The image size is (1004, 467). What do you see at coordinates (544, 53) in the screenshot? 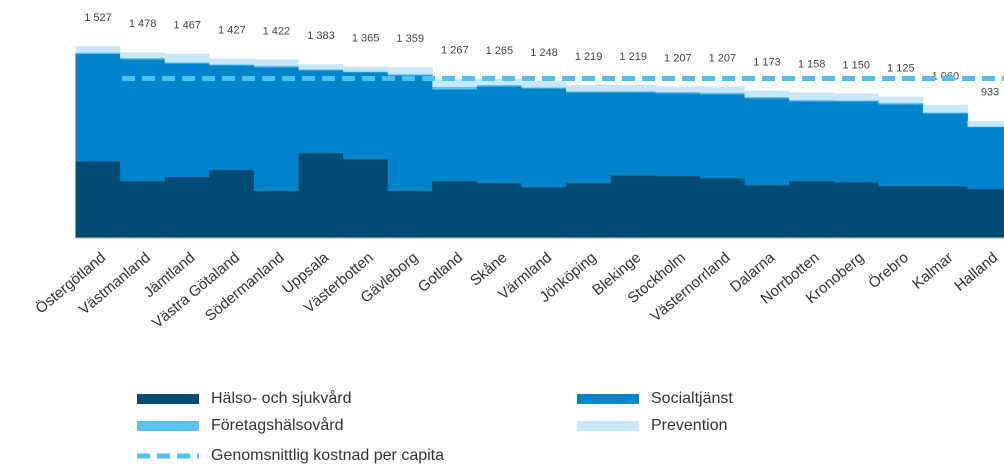
I see `total-label: 1 248` at bounding box center [544, 53].